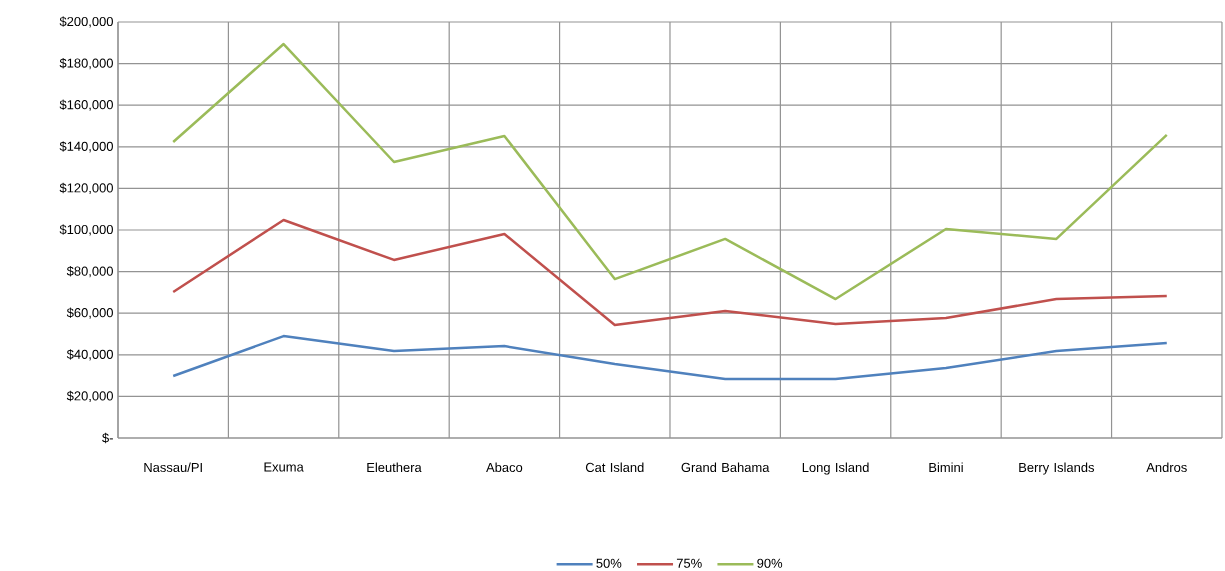 This screenshot has width=1225, height=571. I want to click on x-tick-label: Berry Islands, so click(1057, 468).